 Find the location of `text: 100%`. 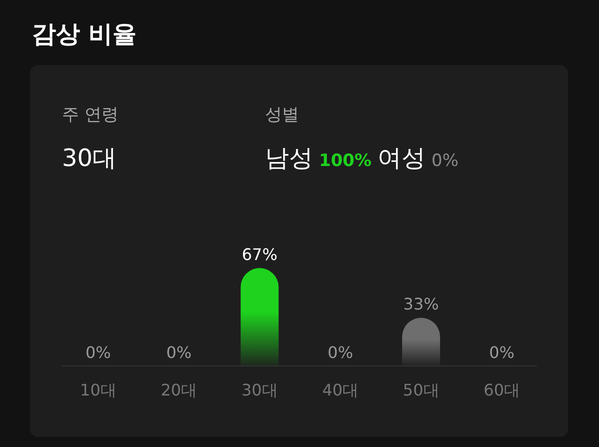

text: 100% is located at coordinates (345, 161).